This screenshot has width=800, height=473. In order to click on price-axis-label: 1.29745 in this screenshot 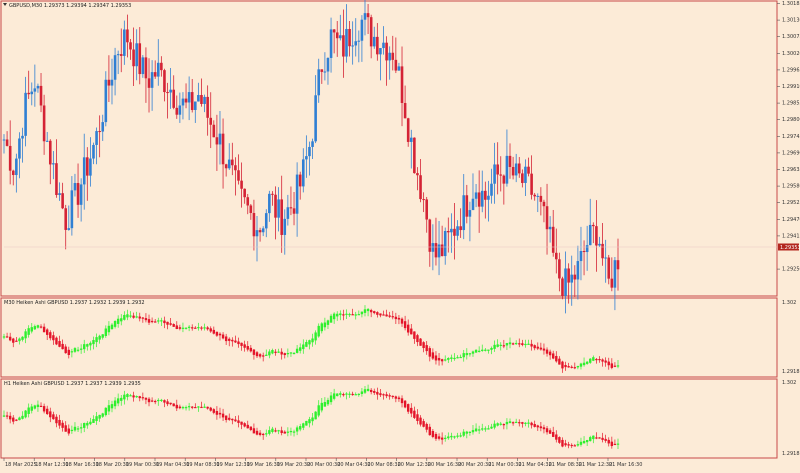, I will do `click(791, 137)`.